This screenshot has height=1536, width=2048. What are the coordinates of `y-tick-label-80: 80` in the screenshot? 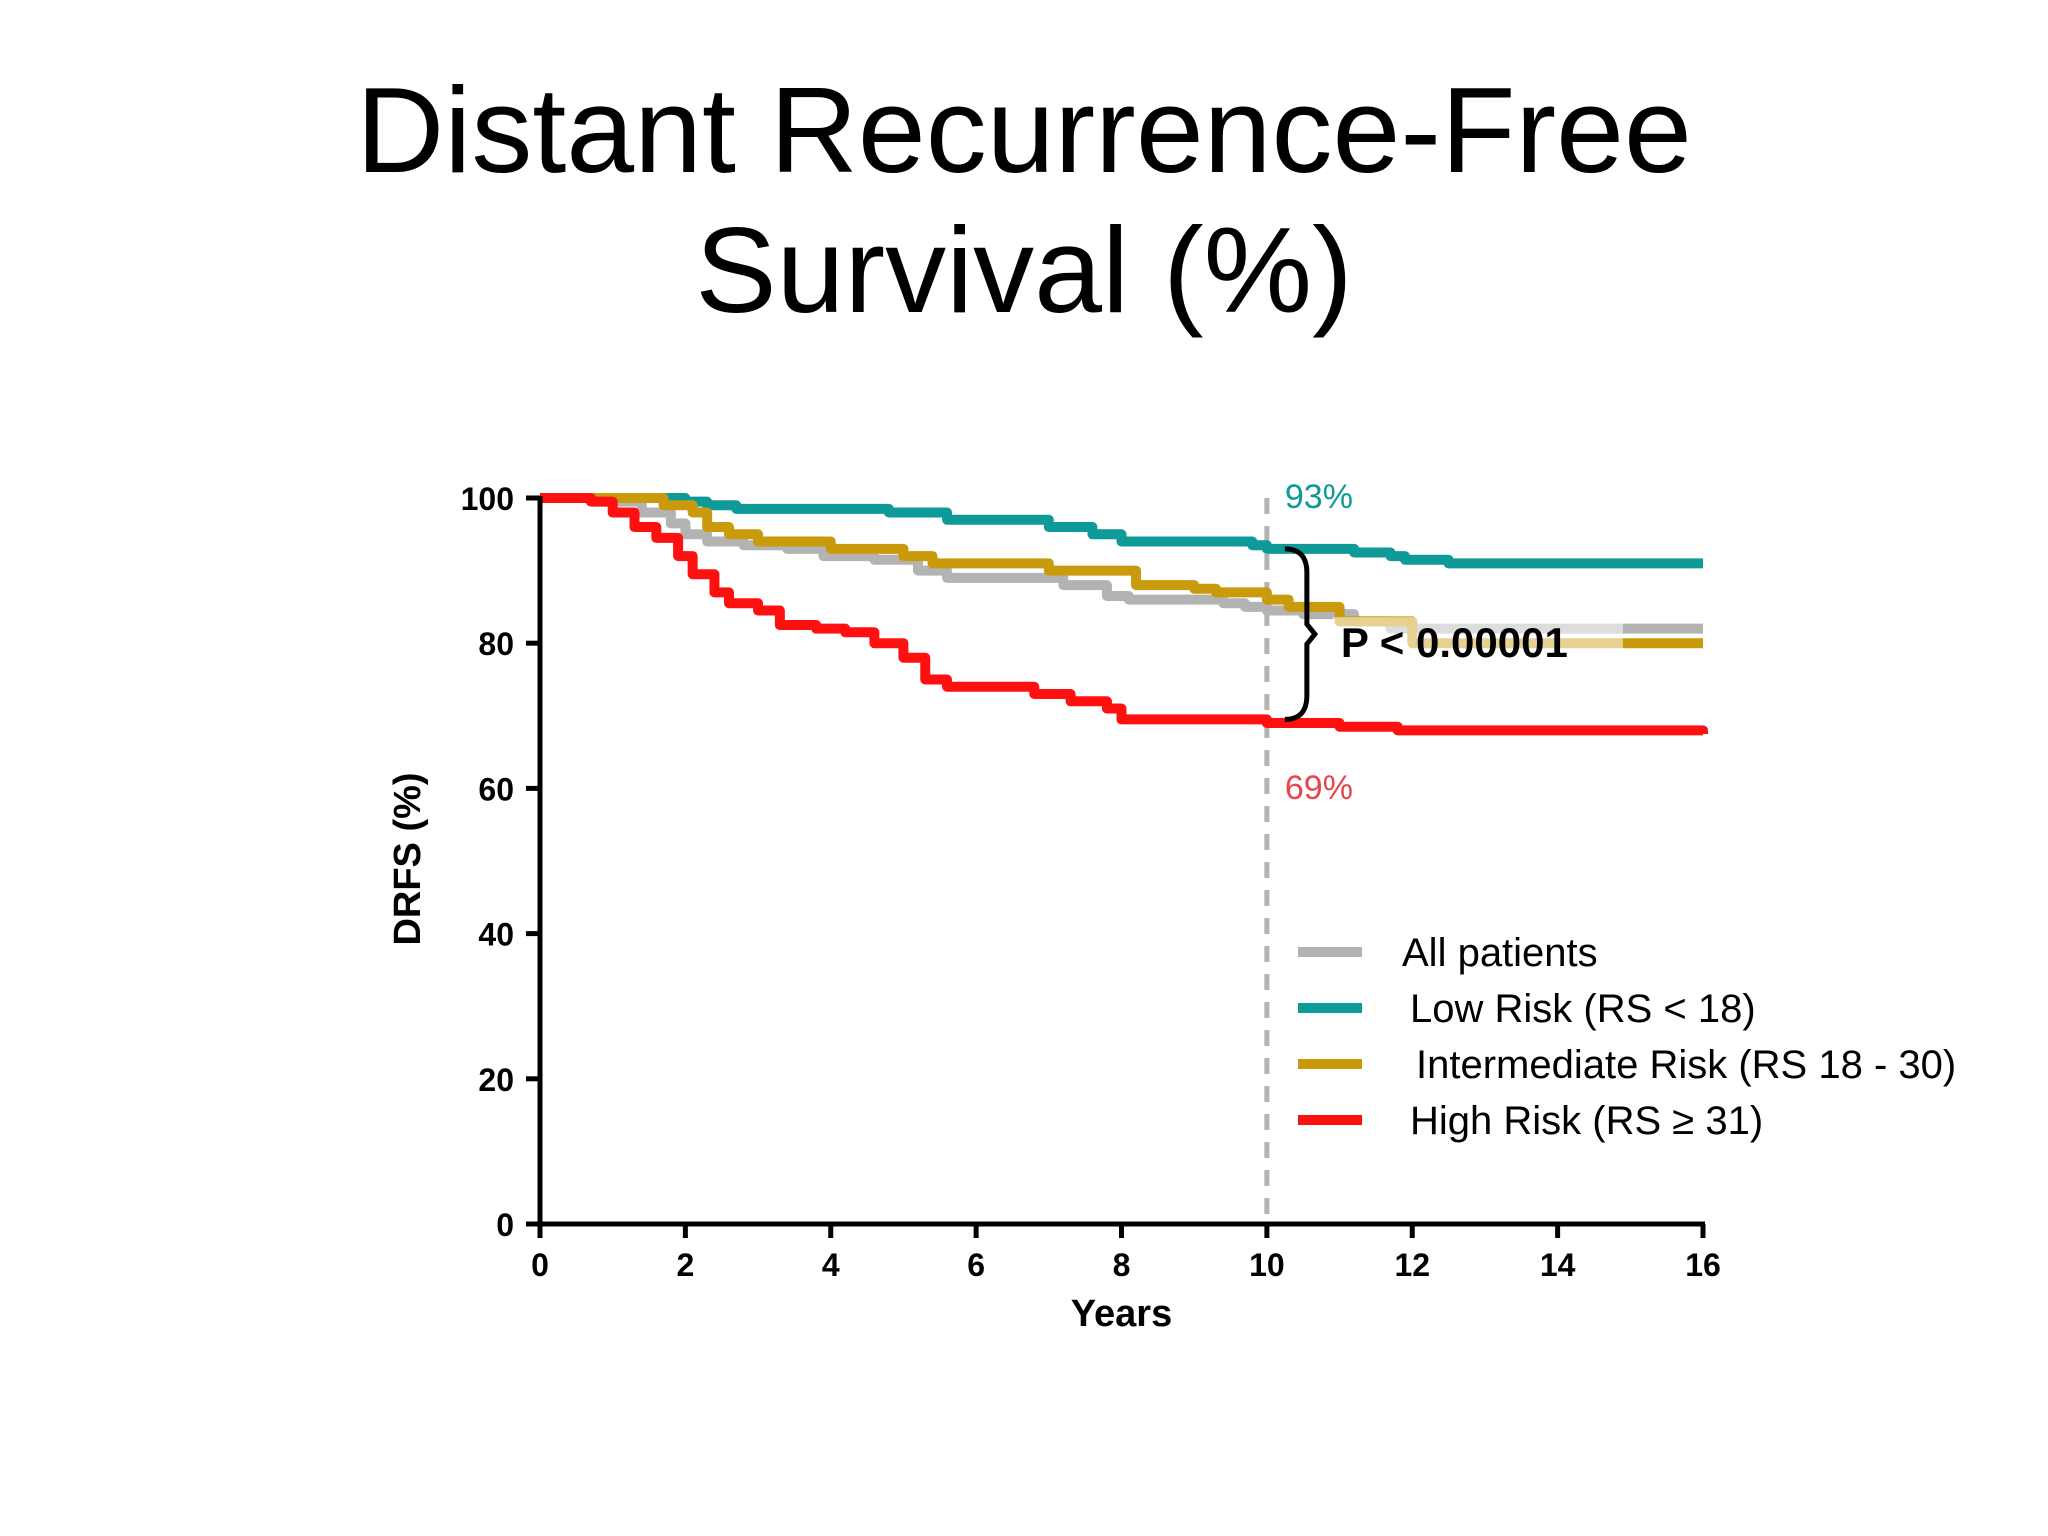 It's located at (496, 644).